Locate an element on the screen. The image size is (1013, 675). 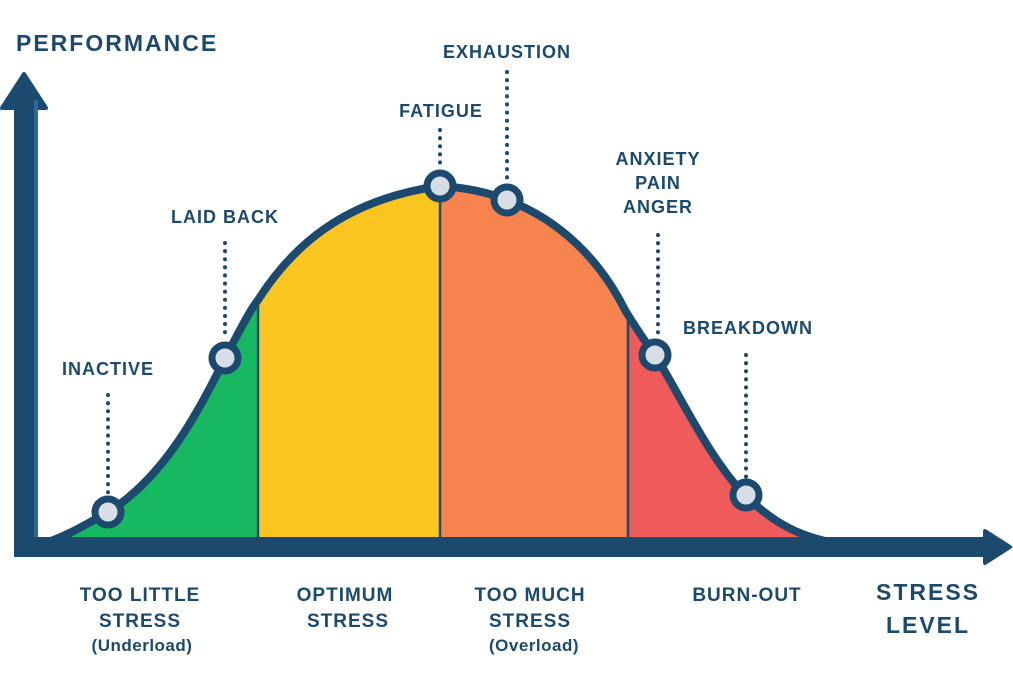
label-exhaustion: EXHAUSTION is located at coordinates (507, 52).